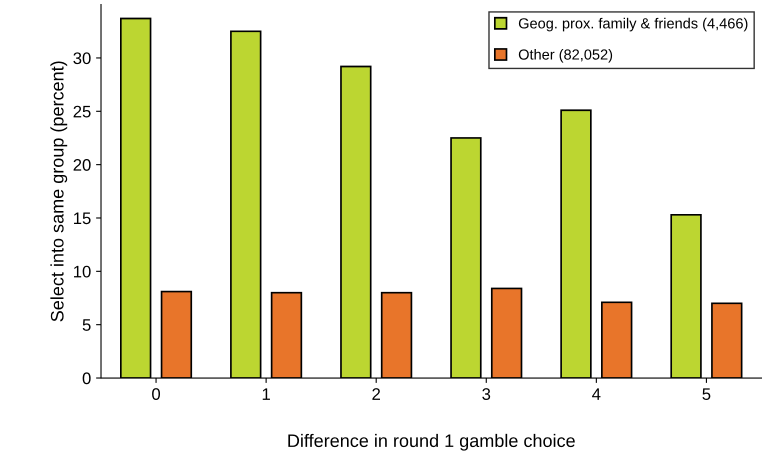  Describe the element at coordinates (266, 394) in the screenshot. I see `x-tick-label: 1` at that location.